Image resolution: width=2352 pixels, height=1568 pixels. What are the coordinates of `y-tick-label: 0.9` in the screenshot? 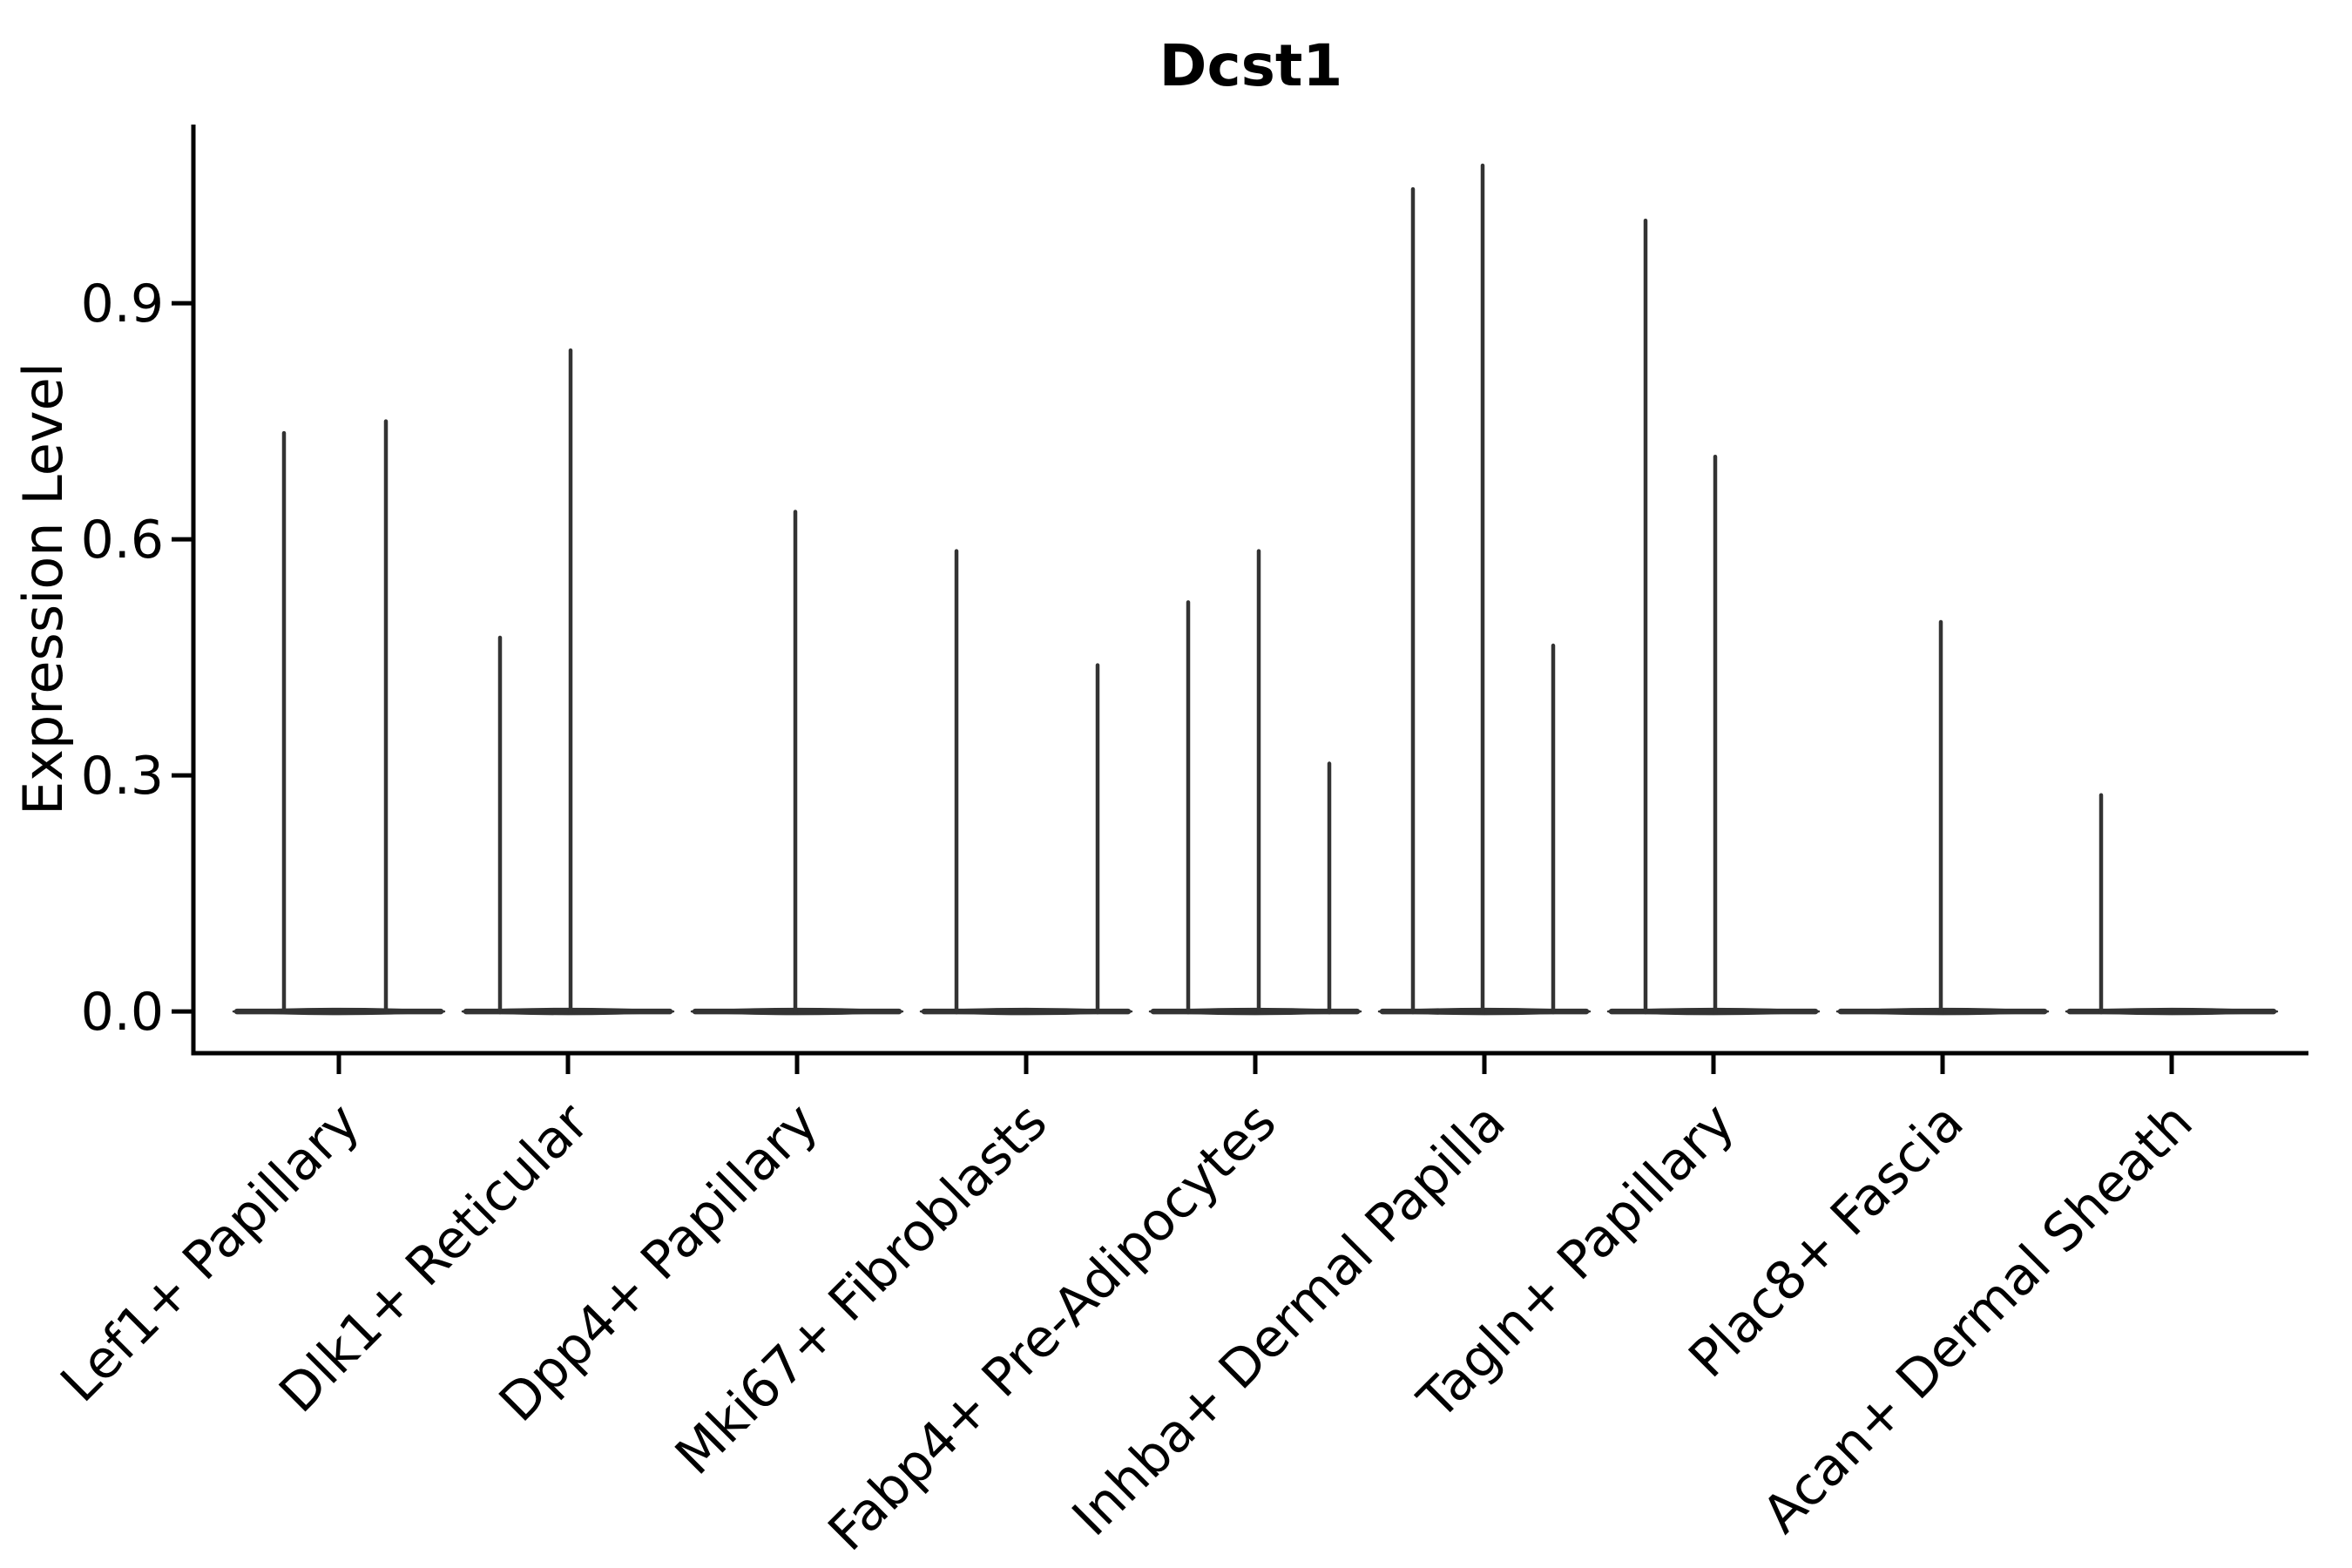 It's located at (122, 304).